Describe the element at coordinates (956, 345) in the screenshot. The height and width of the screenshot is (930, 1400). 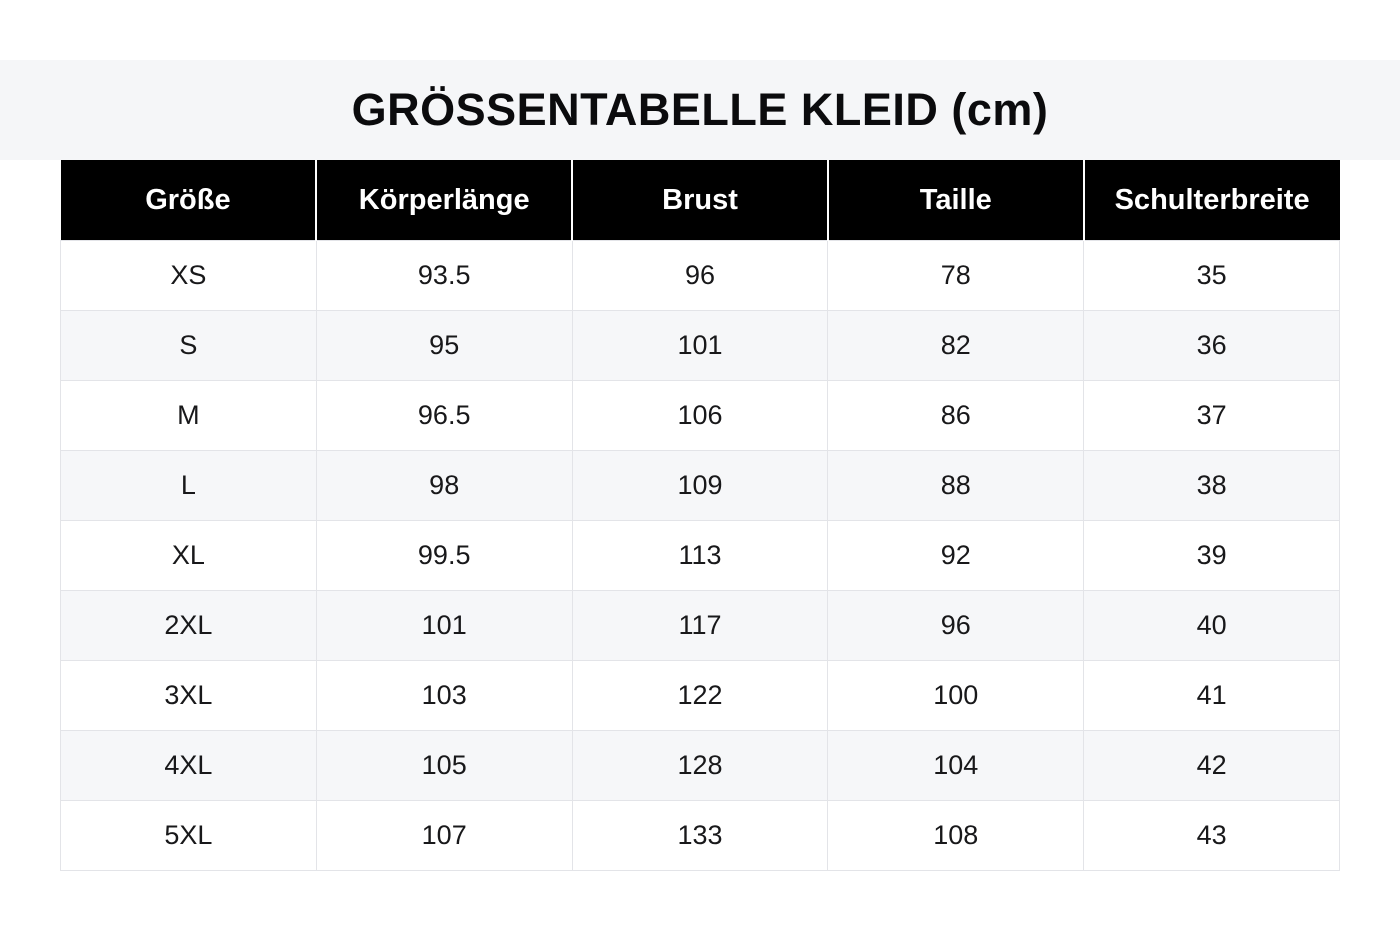
I see `value-cell: 82` at that location.